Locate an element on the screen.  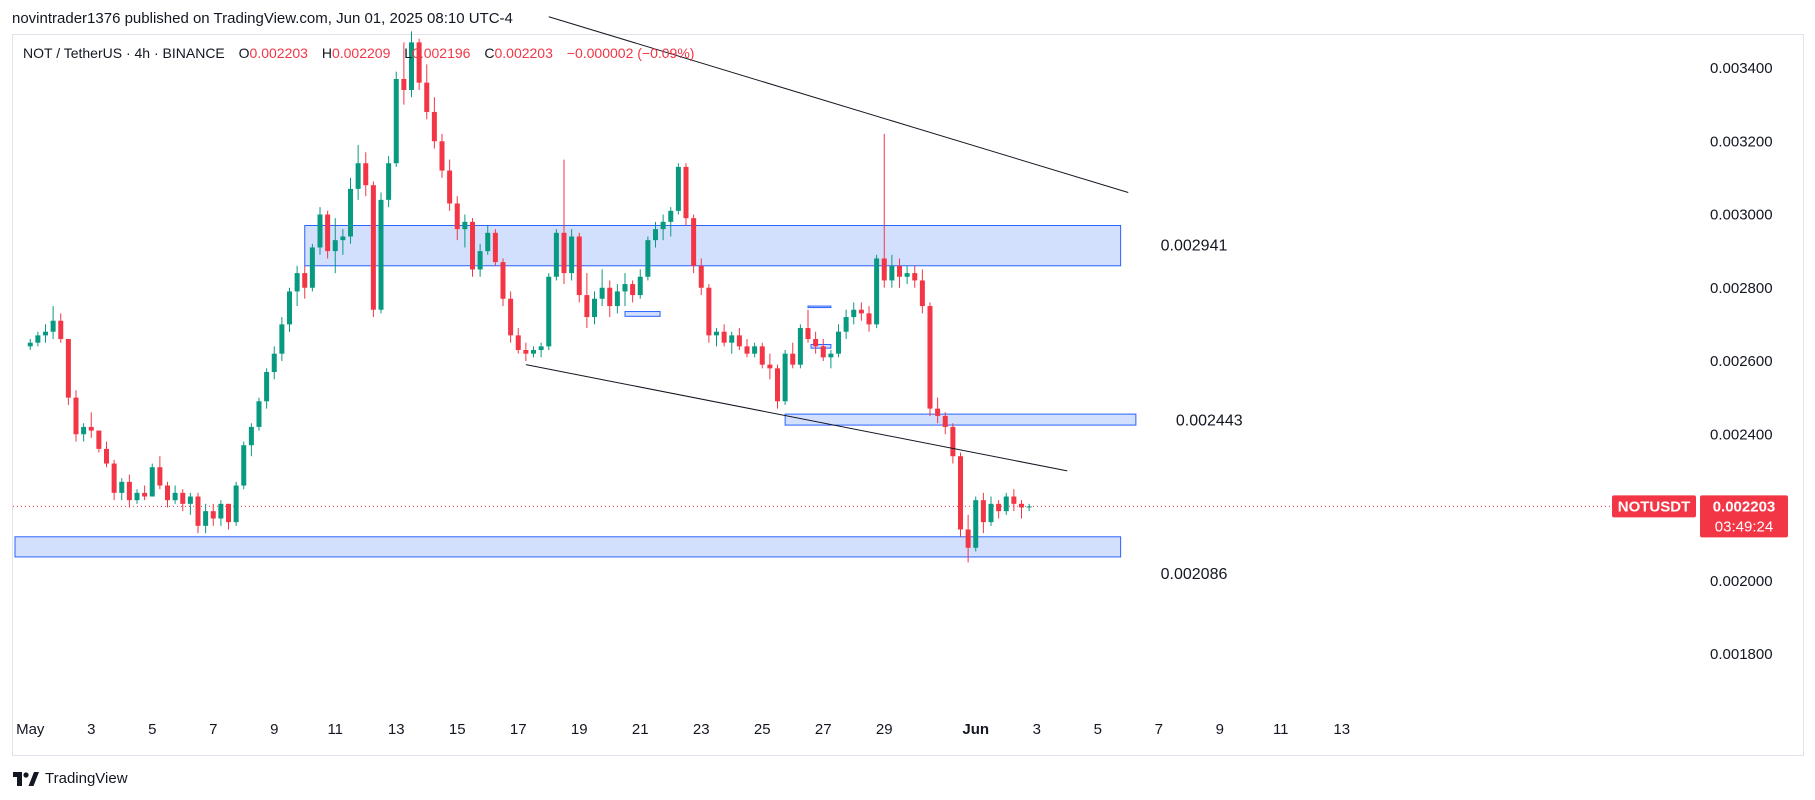
price-tag-value-box is located at coordinates (1744, 516).